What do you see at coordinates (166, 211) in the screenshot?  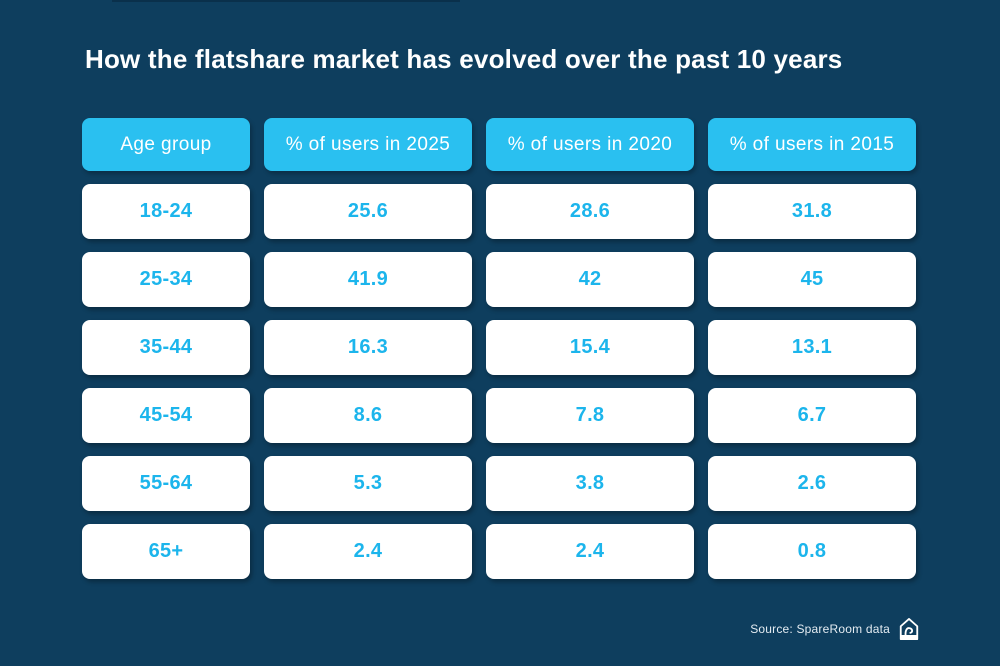 I see `age-group-cell: 18-24` at bounding box center [166, 211].